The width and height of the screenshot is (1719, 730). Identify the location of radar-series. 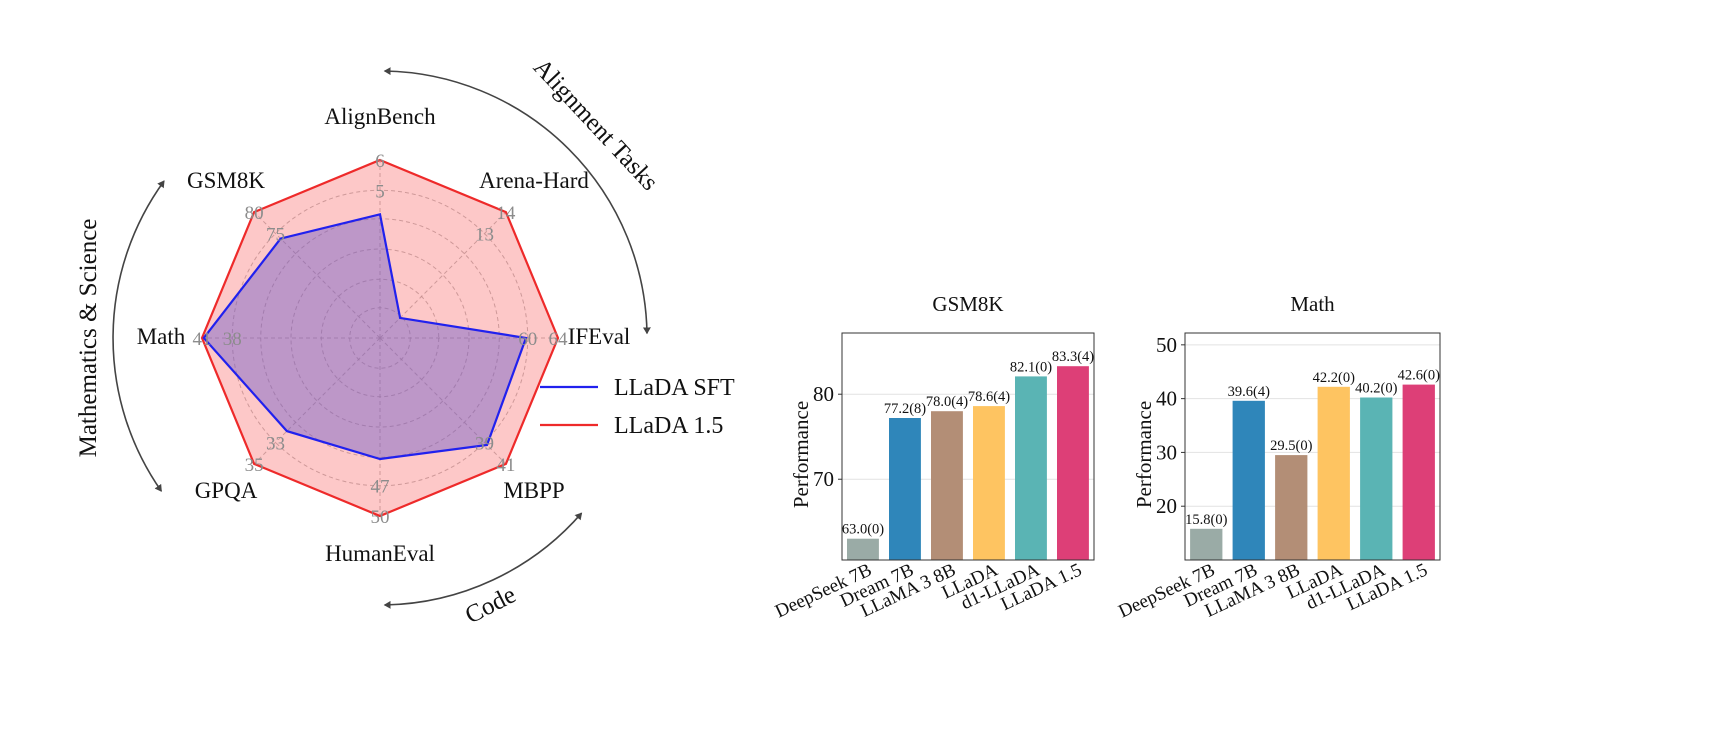
(380, 338).